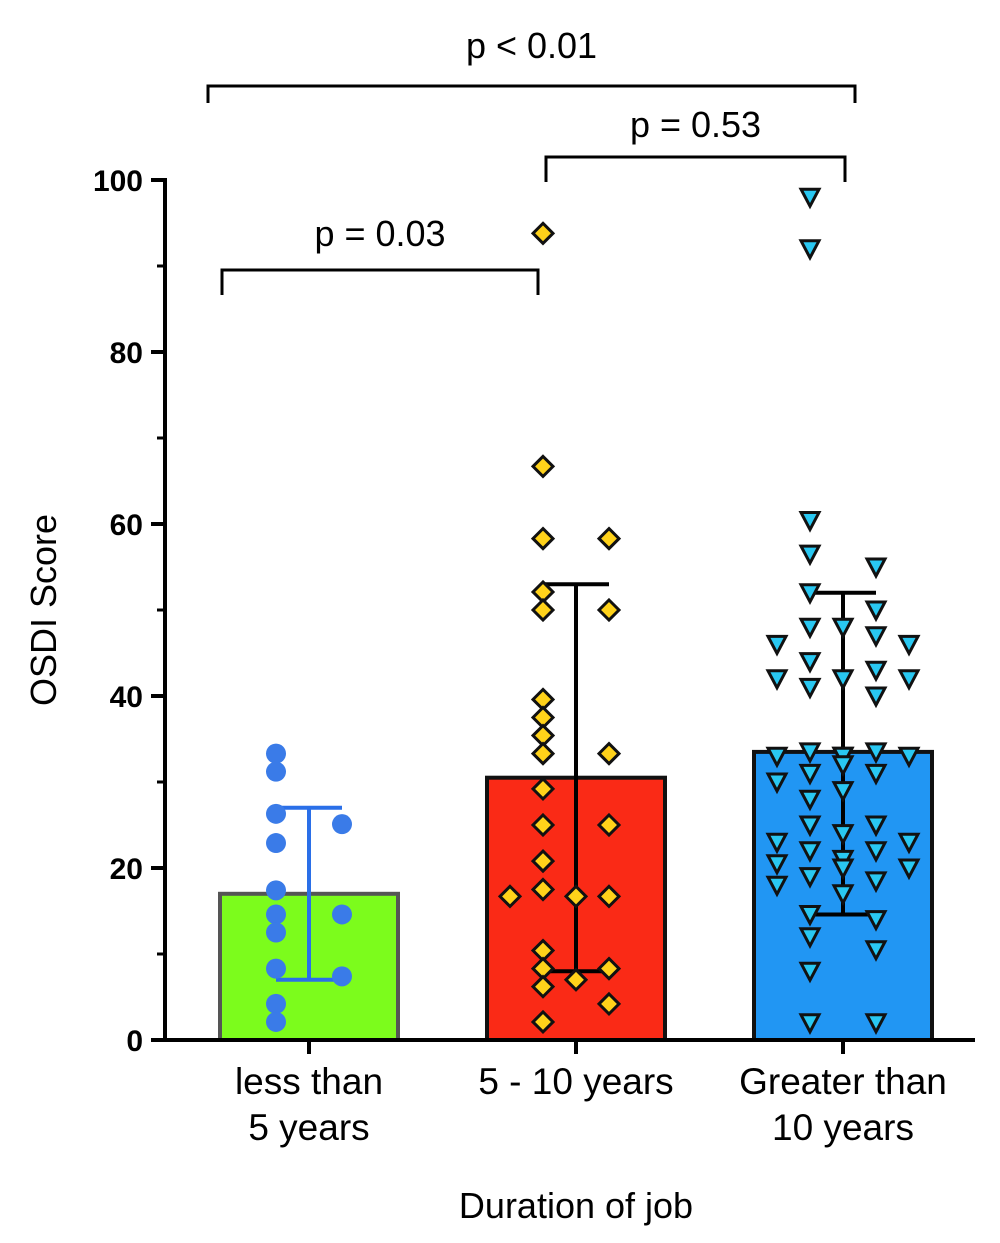  Describe the element at coordinates (843, 1104) in the screenshot. I see `x-tick-label-3: Greater than 10 years` at that location.